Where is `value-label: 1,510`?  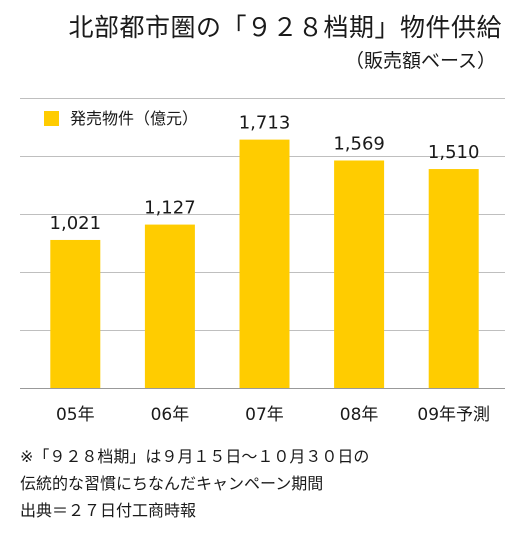 value-label: 1,510 is located at coordinates (454, 152).